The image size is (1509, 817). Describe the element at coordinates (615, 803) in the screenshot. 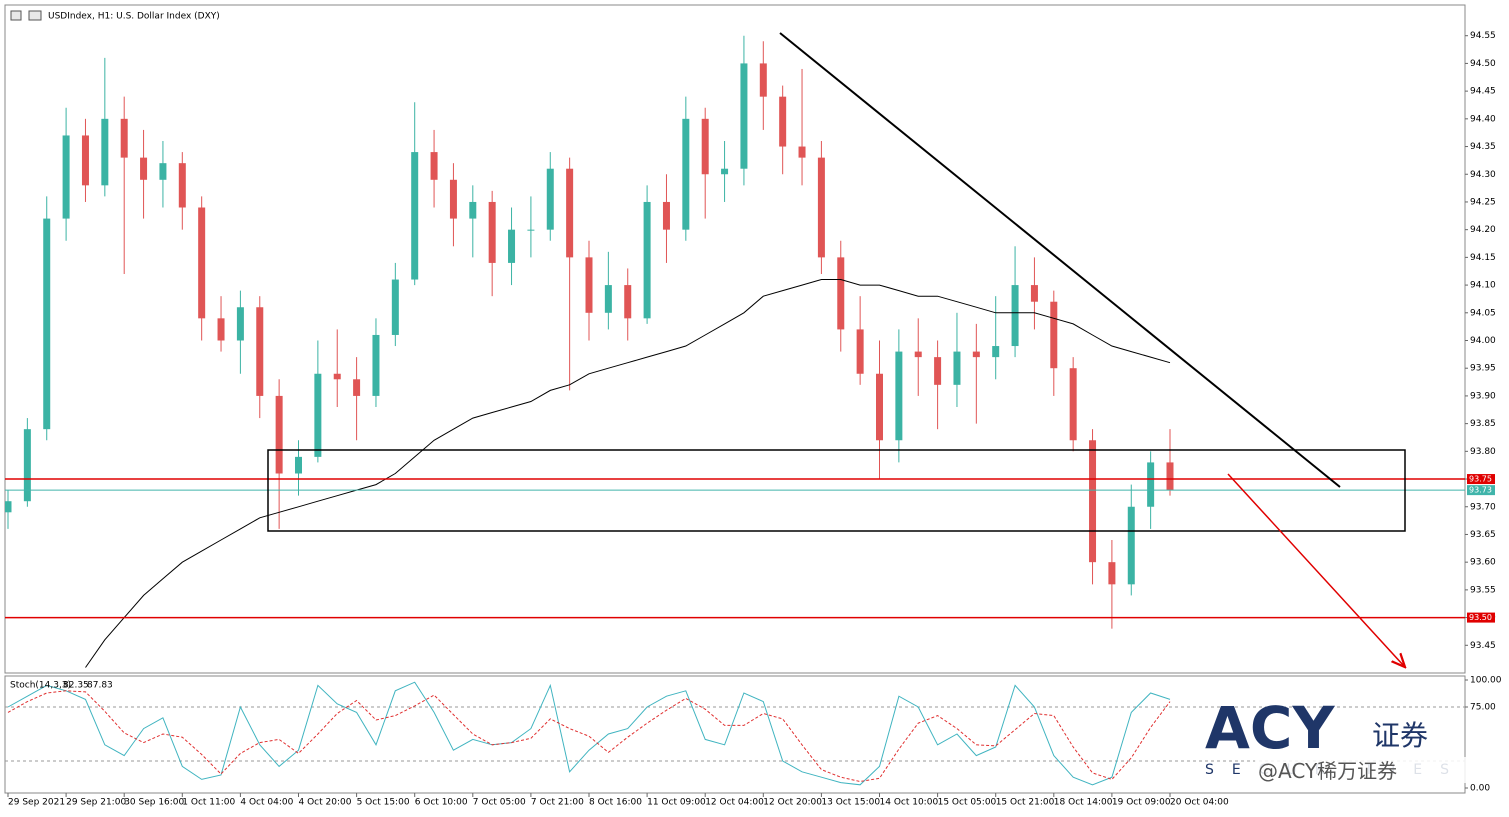

I see `x-tick-label: 8 Oct 16:00` at that location.